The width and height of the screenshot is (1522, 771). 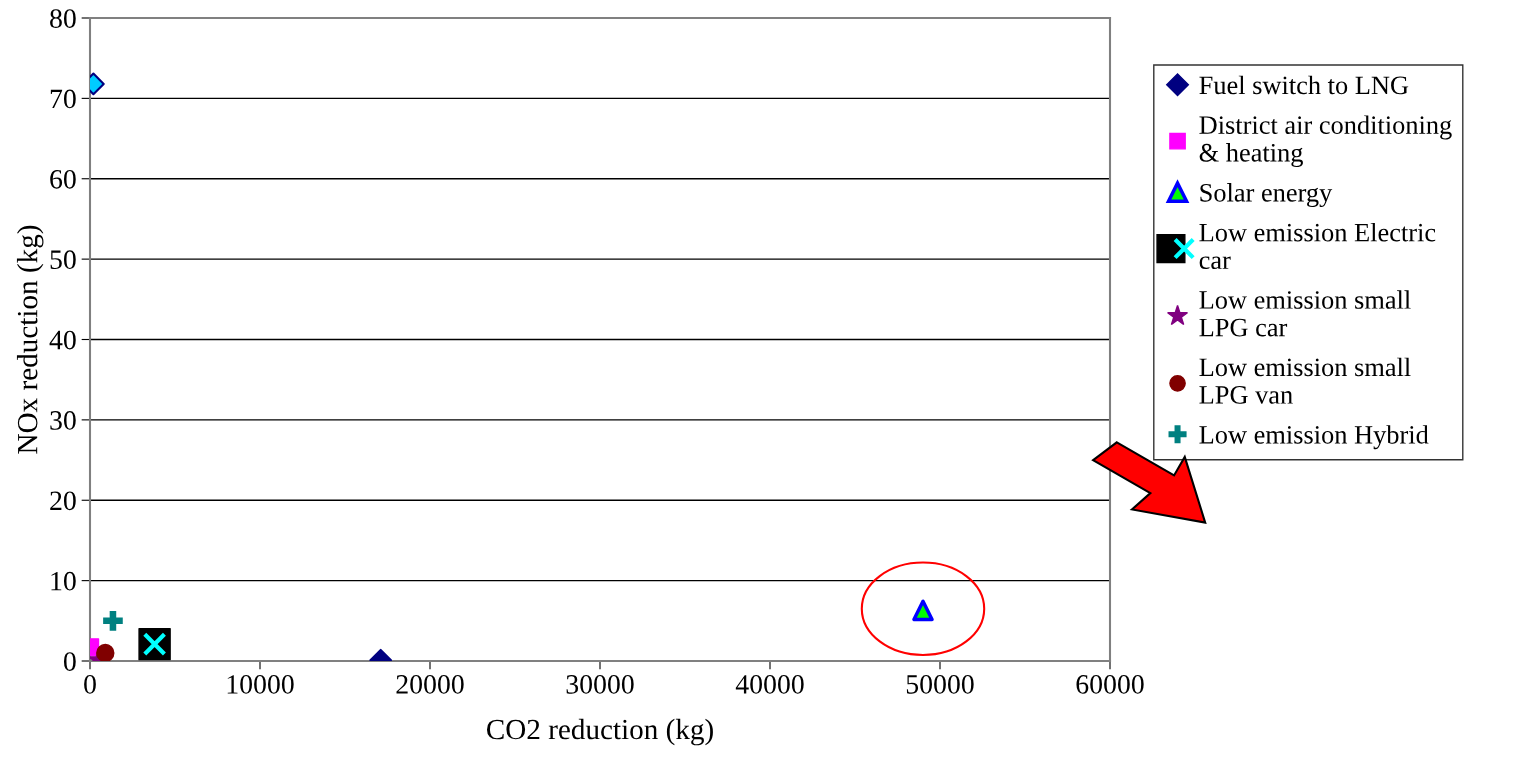 What do you see at coordinates (260, 684) in the screenshot?
I see `x-tick-label: 10000` at bounding box center [260, 684].